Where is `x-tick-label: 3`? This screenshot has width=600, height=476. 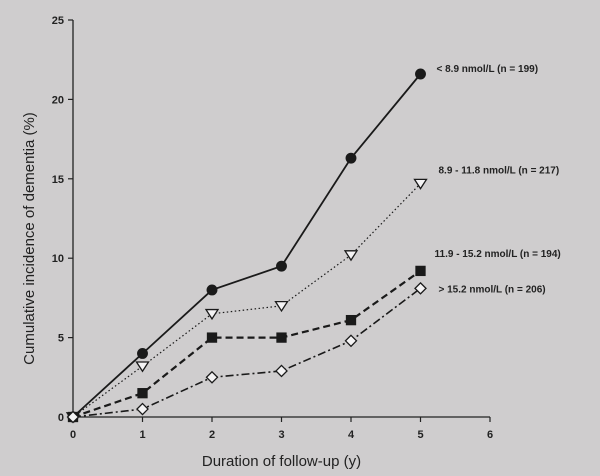 x-tick-label: 3 is located at coordinates (281, 435).